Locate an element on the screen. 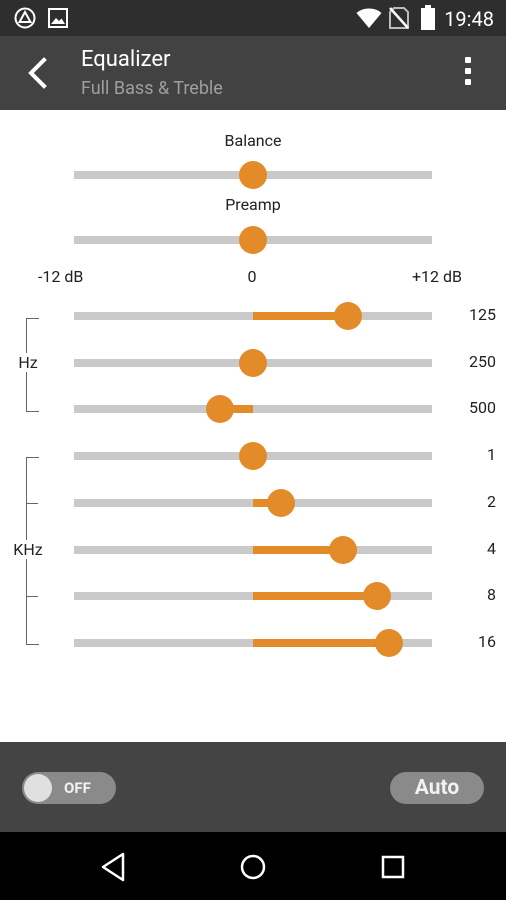 Image resolution: width=506 pixels, height=900 pixels. wifi-icon is located at coordinates (369, 18).